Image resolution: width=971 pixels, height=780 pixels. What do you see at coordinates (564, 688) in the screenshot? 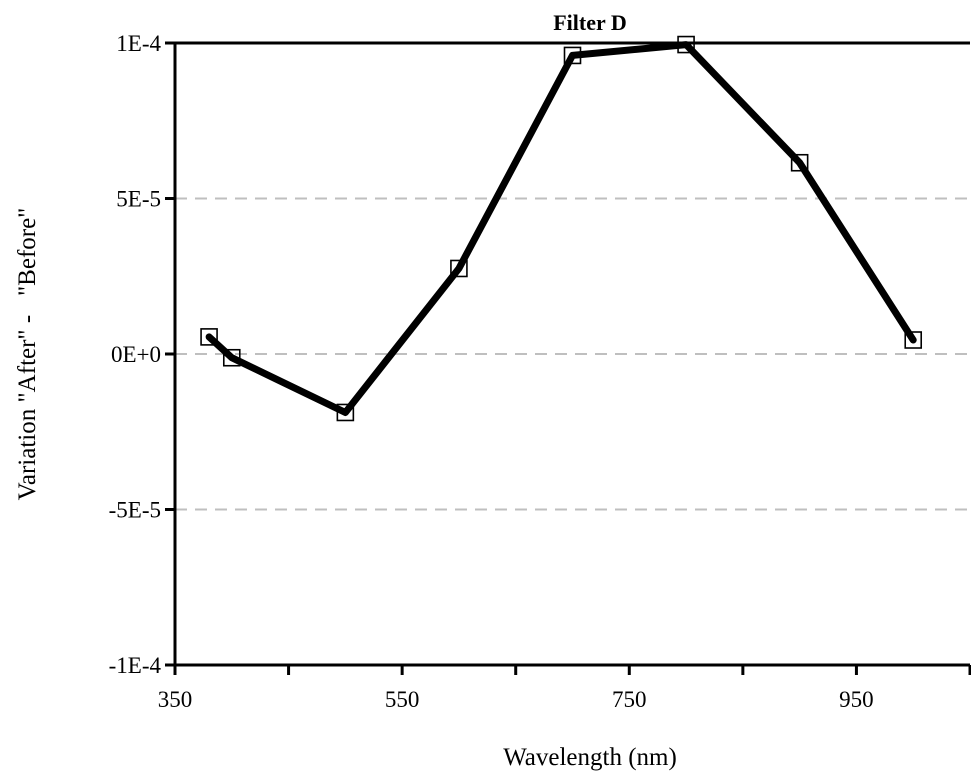
I see `x-axis-ticks: 350 550 750 950` at bounding box center [564, 688].